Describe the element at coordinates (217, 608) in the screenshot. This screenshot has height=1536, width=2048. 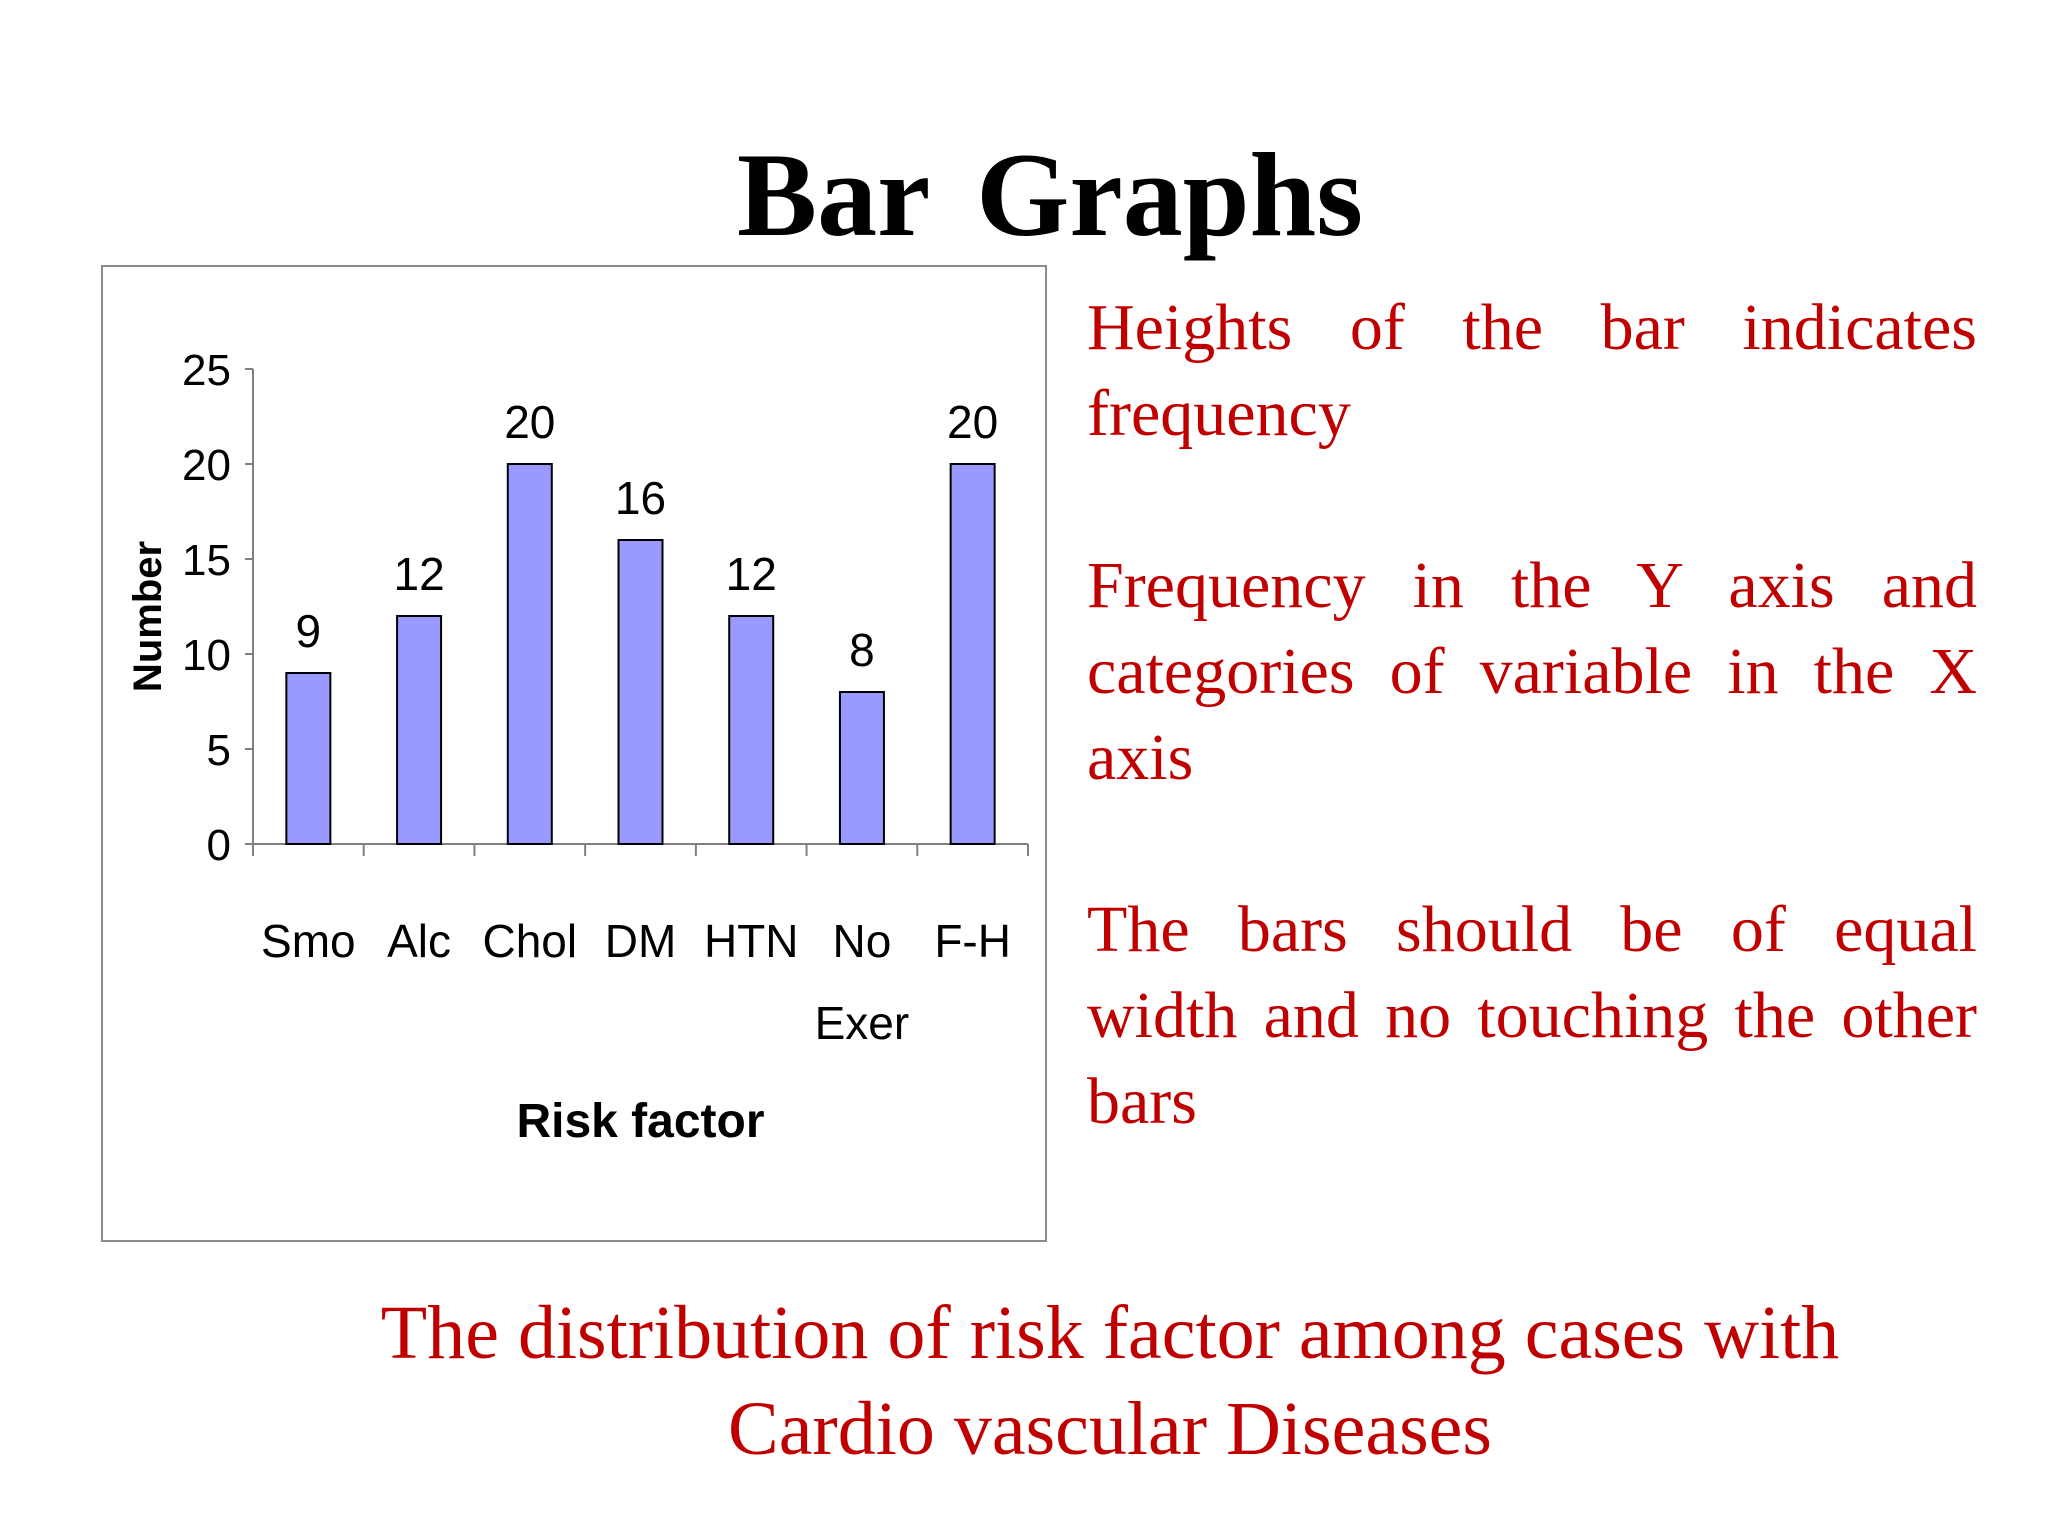
I see `chart-y-ticks: 0 5 10 15 20 25` at that location.